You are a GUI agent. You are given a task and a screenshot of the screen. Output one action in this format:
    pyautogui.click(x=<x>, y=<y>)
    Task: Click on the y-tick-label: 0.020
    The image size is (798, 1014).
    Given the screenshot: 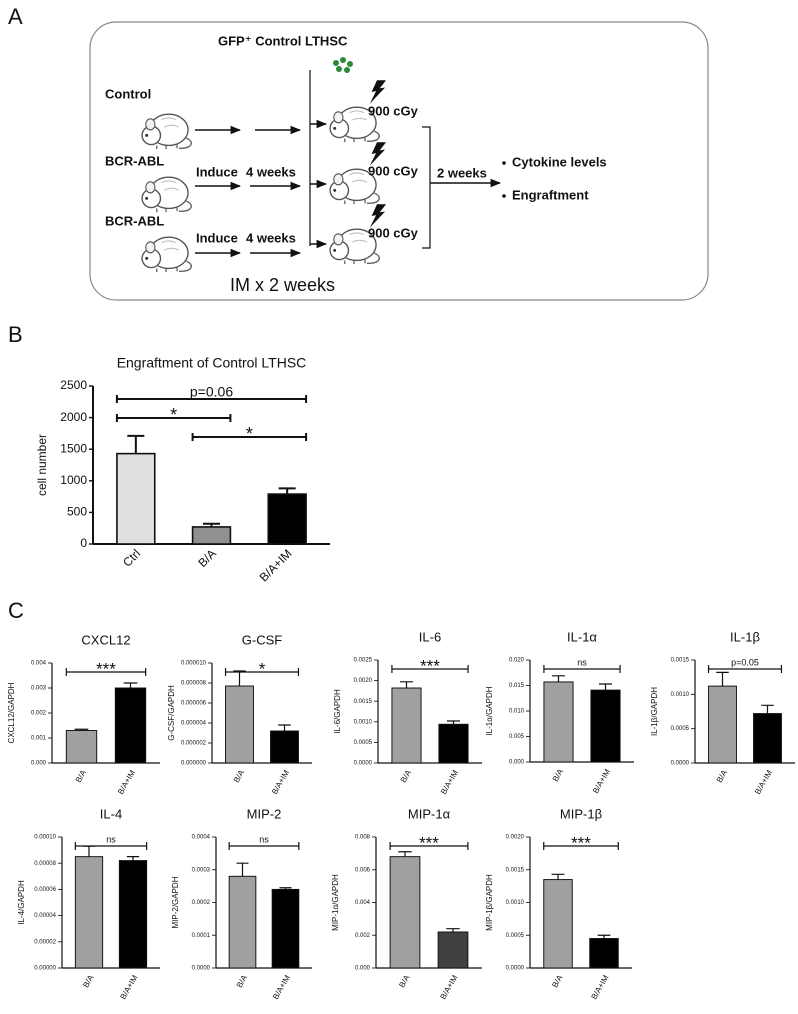 What is the action you would take?
    pyautogui.click(x=517, y=661)
    